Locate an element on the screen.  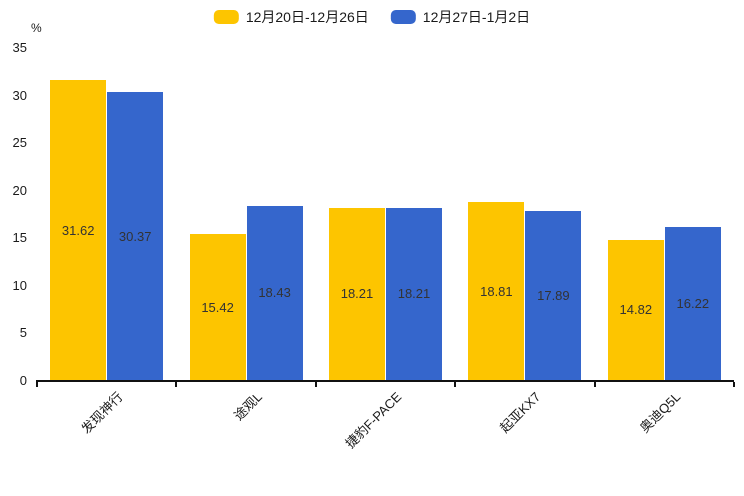
legend-item-week2: 12月27日-1月2日 is located at coordinates (460, 17).